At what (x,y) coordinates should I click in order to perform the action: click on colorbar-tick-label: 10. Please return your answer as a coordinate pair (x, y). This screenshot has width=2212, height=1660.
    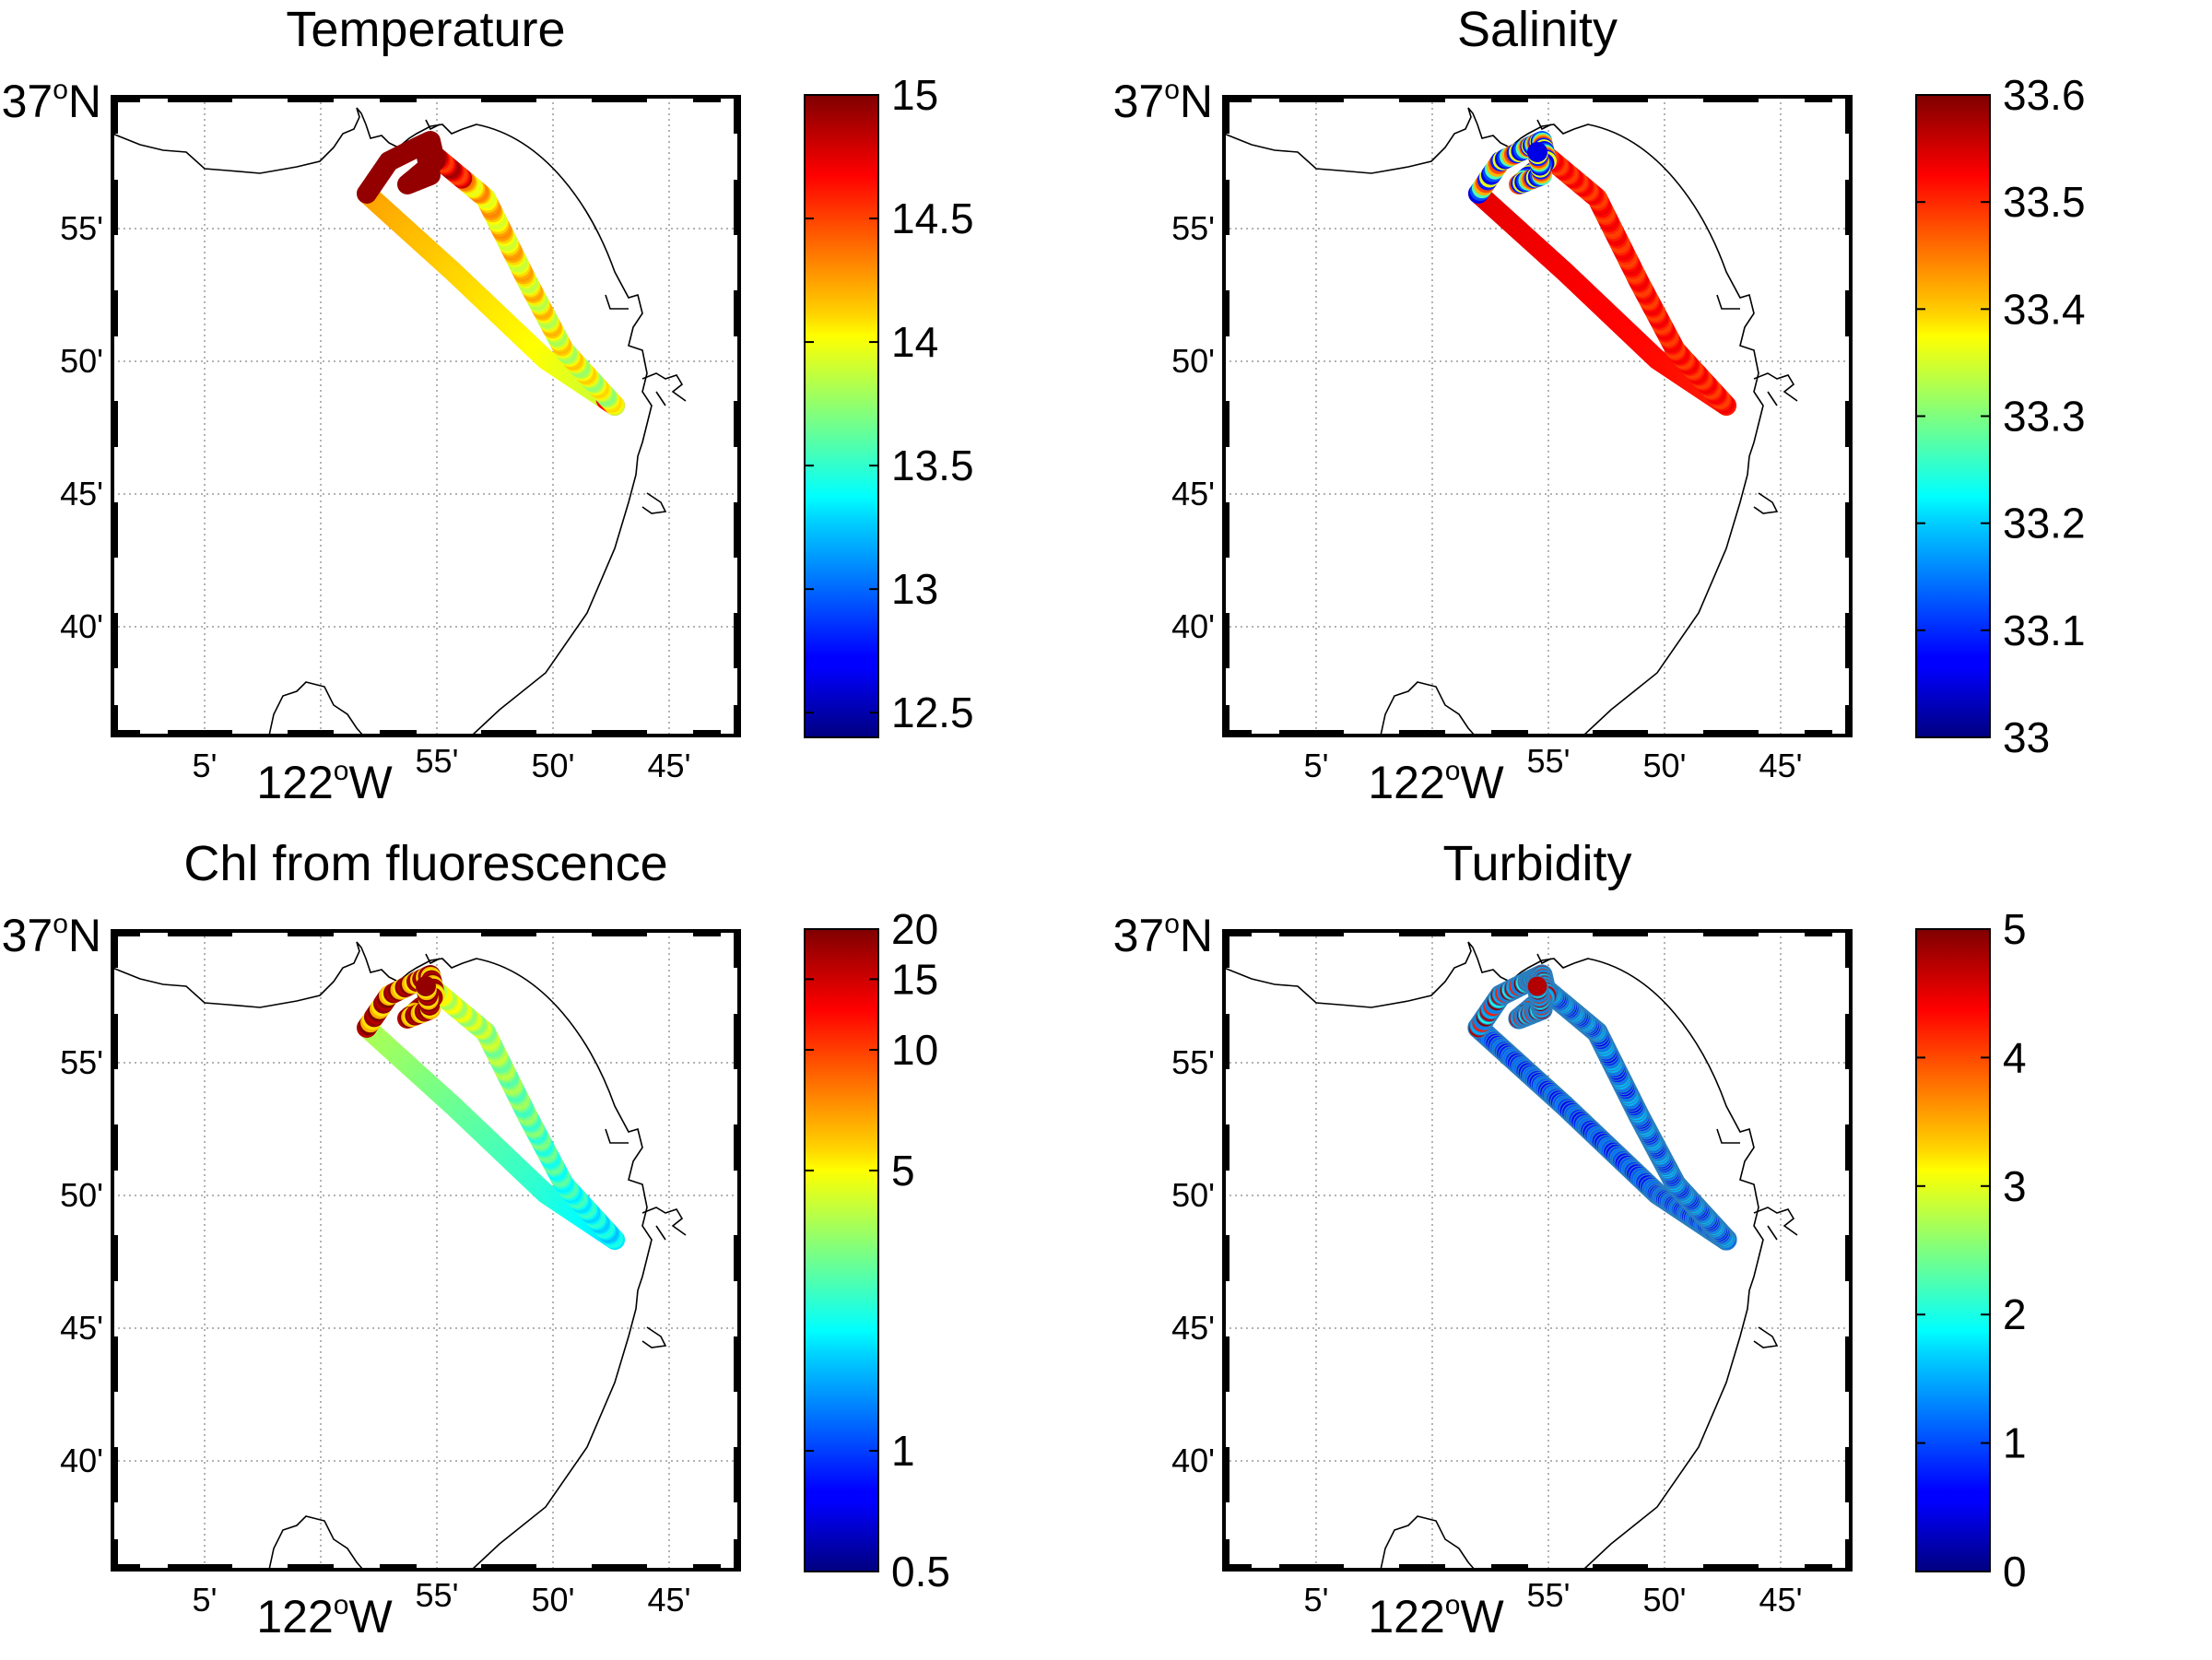
    Looking at the image, I should click on (914, 1050).